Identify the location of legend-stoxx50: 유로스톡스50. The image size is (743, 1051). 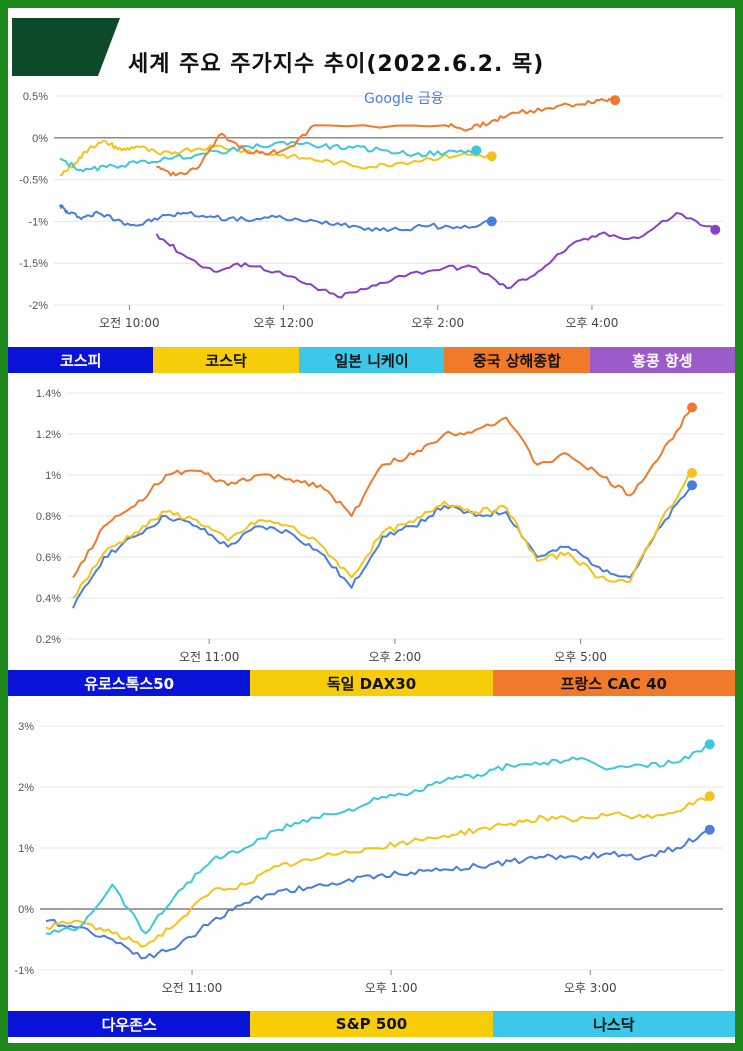
(129, 683).